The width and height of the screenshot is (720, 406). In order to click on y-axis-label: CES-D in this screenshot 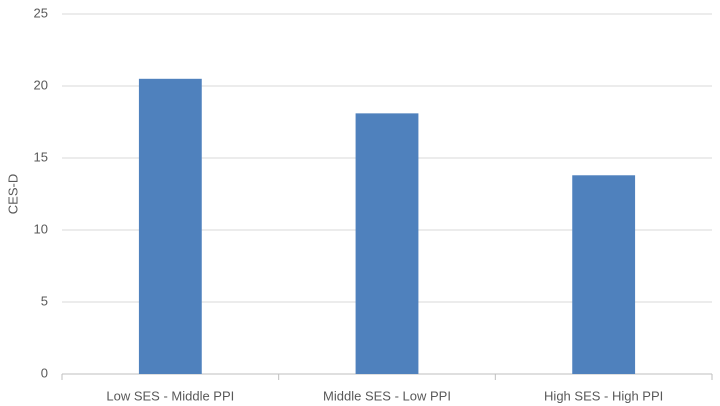, I will do `click(12, 194)`.